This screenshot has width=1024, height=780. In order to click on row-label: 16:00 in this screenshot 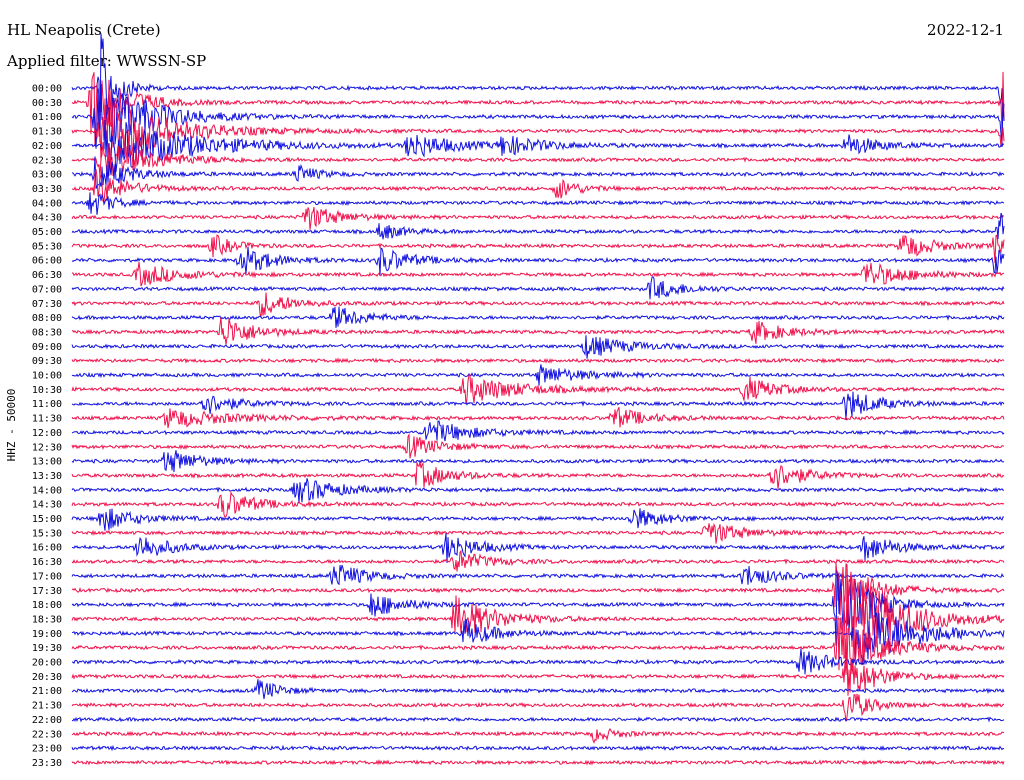, I will do `click(47, 548)`.